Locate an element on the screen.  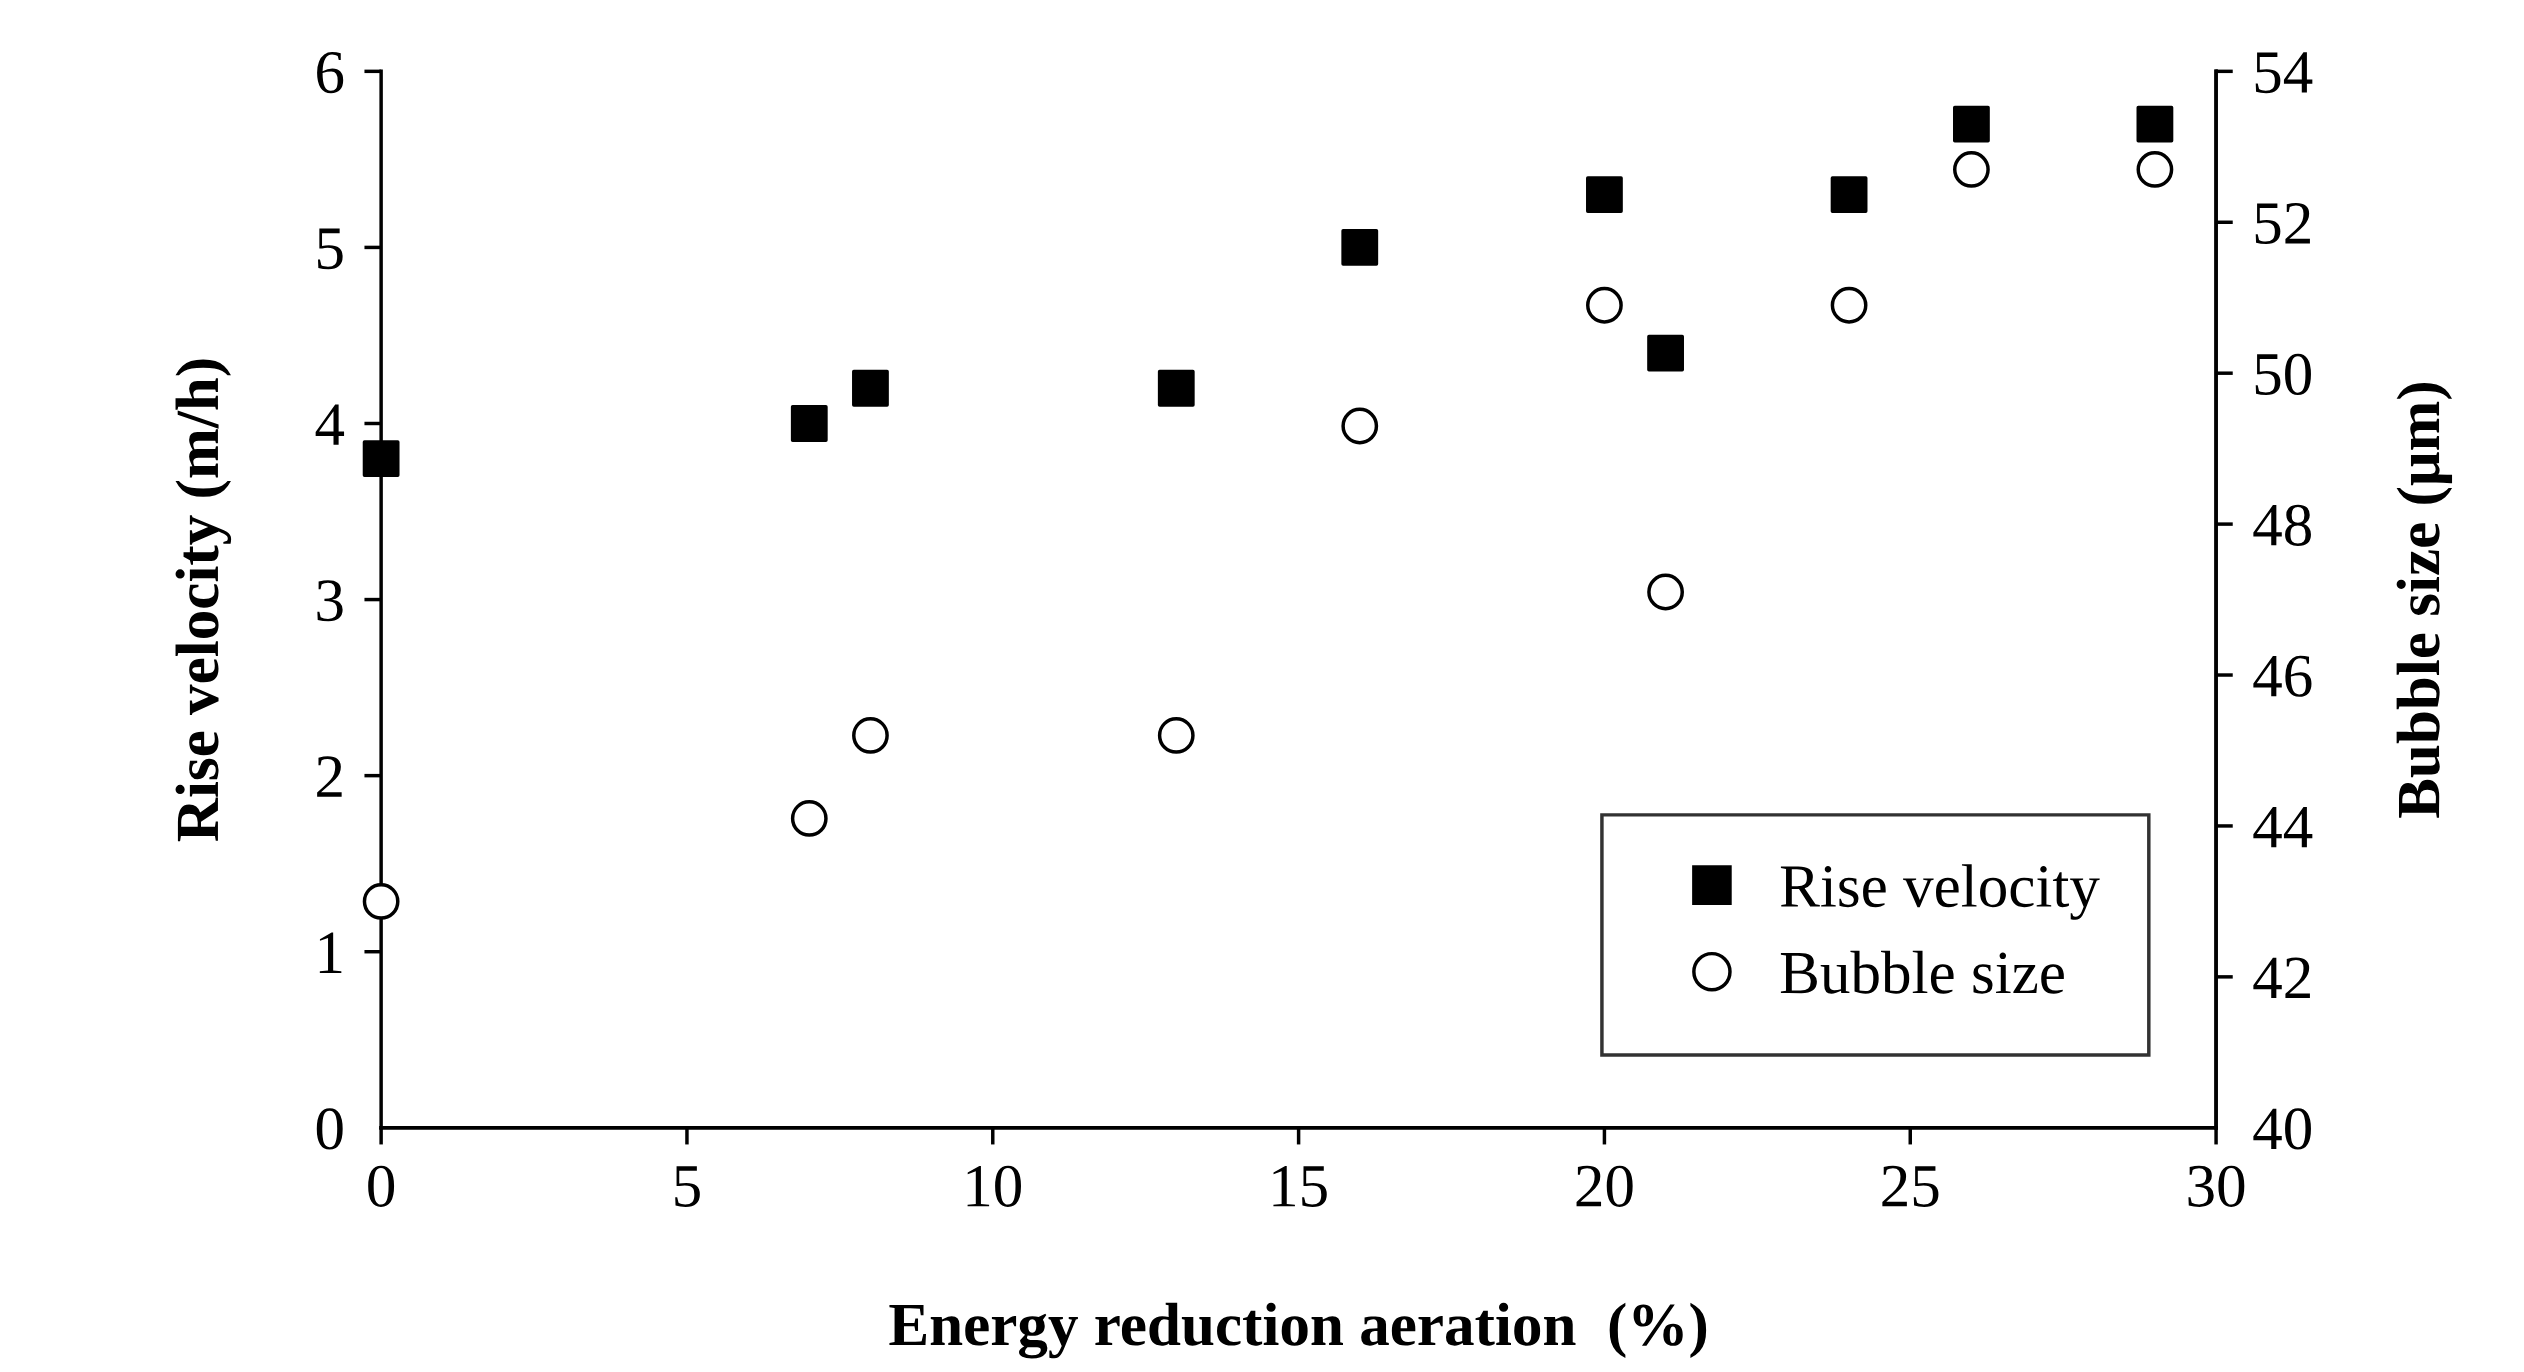
y2-tick-label: 40 is located at coordinates (2282, 1129).